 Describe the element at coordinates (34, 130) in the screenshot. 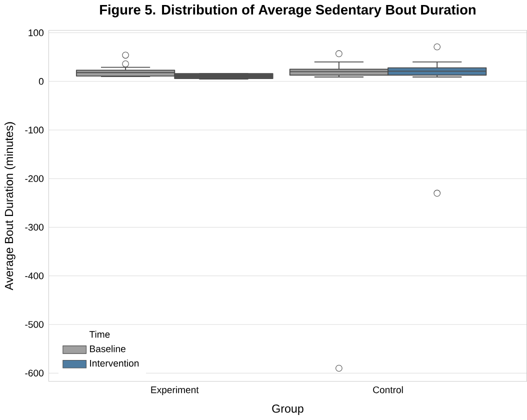

I see `y-tick-label: -100` at that location.